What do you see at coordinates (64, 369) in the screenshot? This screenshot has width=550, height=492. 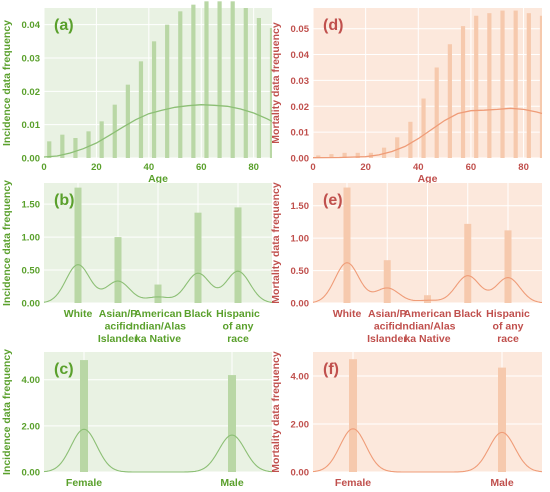 I see `panel-label: (c)` at bounding box center [64, 369].